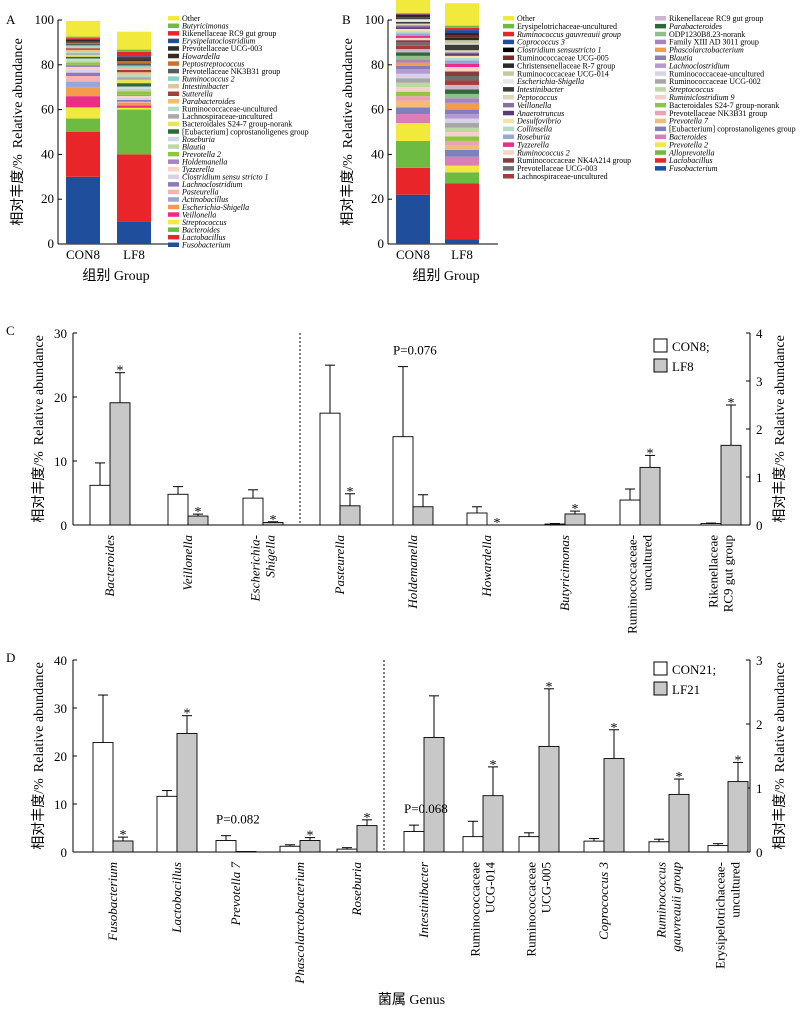  What do you see at coordinates (270, 556) in the screenshot?
I see `category-label: Shigella` at bounding box center [270, 556].